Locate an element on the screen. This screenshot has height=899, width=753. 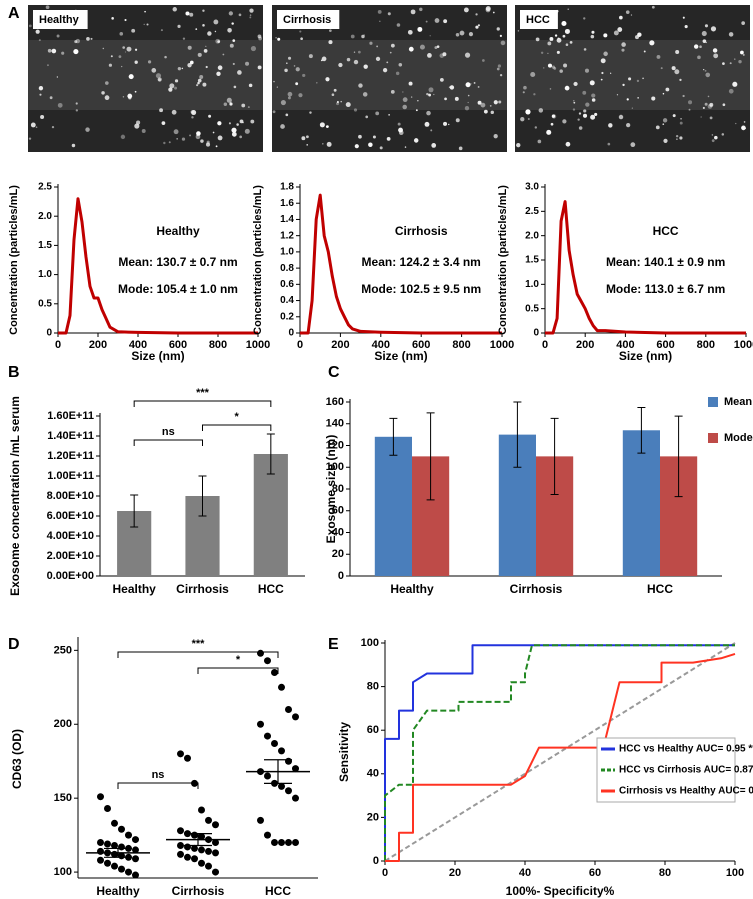
plot-title: Healthy is located at coordinates (178, 231).